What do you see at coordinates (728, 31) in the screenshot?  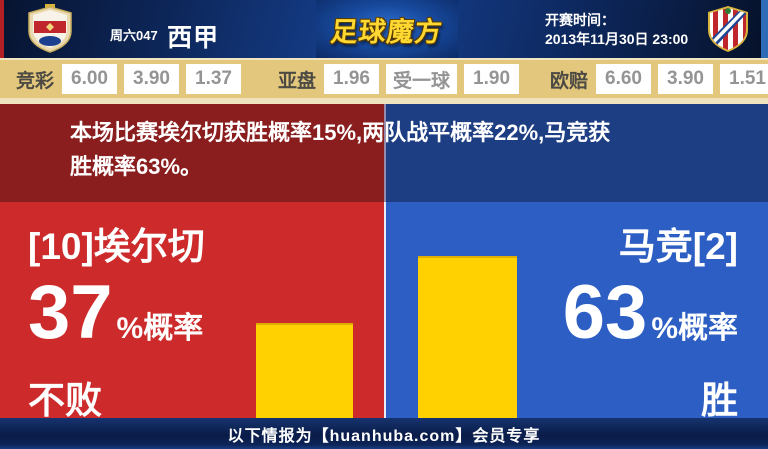 I see `away-team-logo-atletico-icon` at bounding box center [728, 31].